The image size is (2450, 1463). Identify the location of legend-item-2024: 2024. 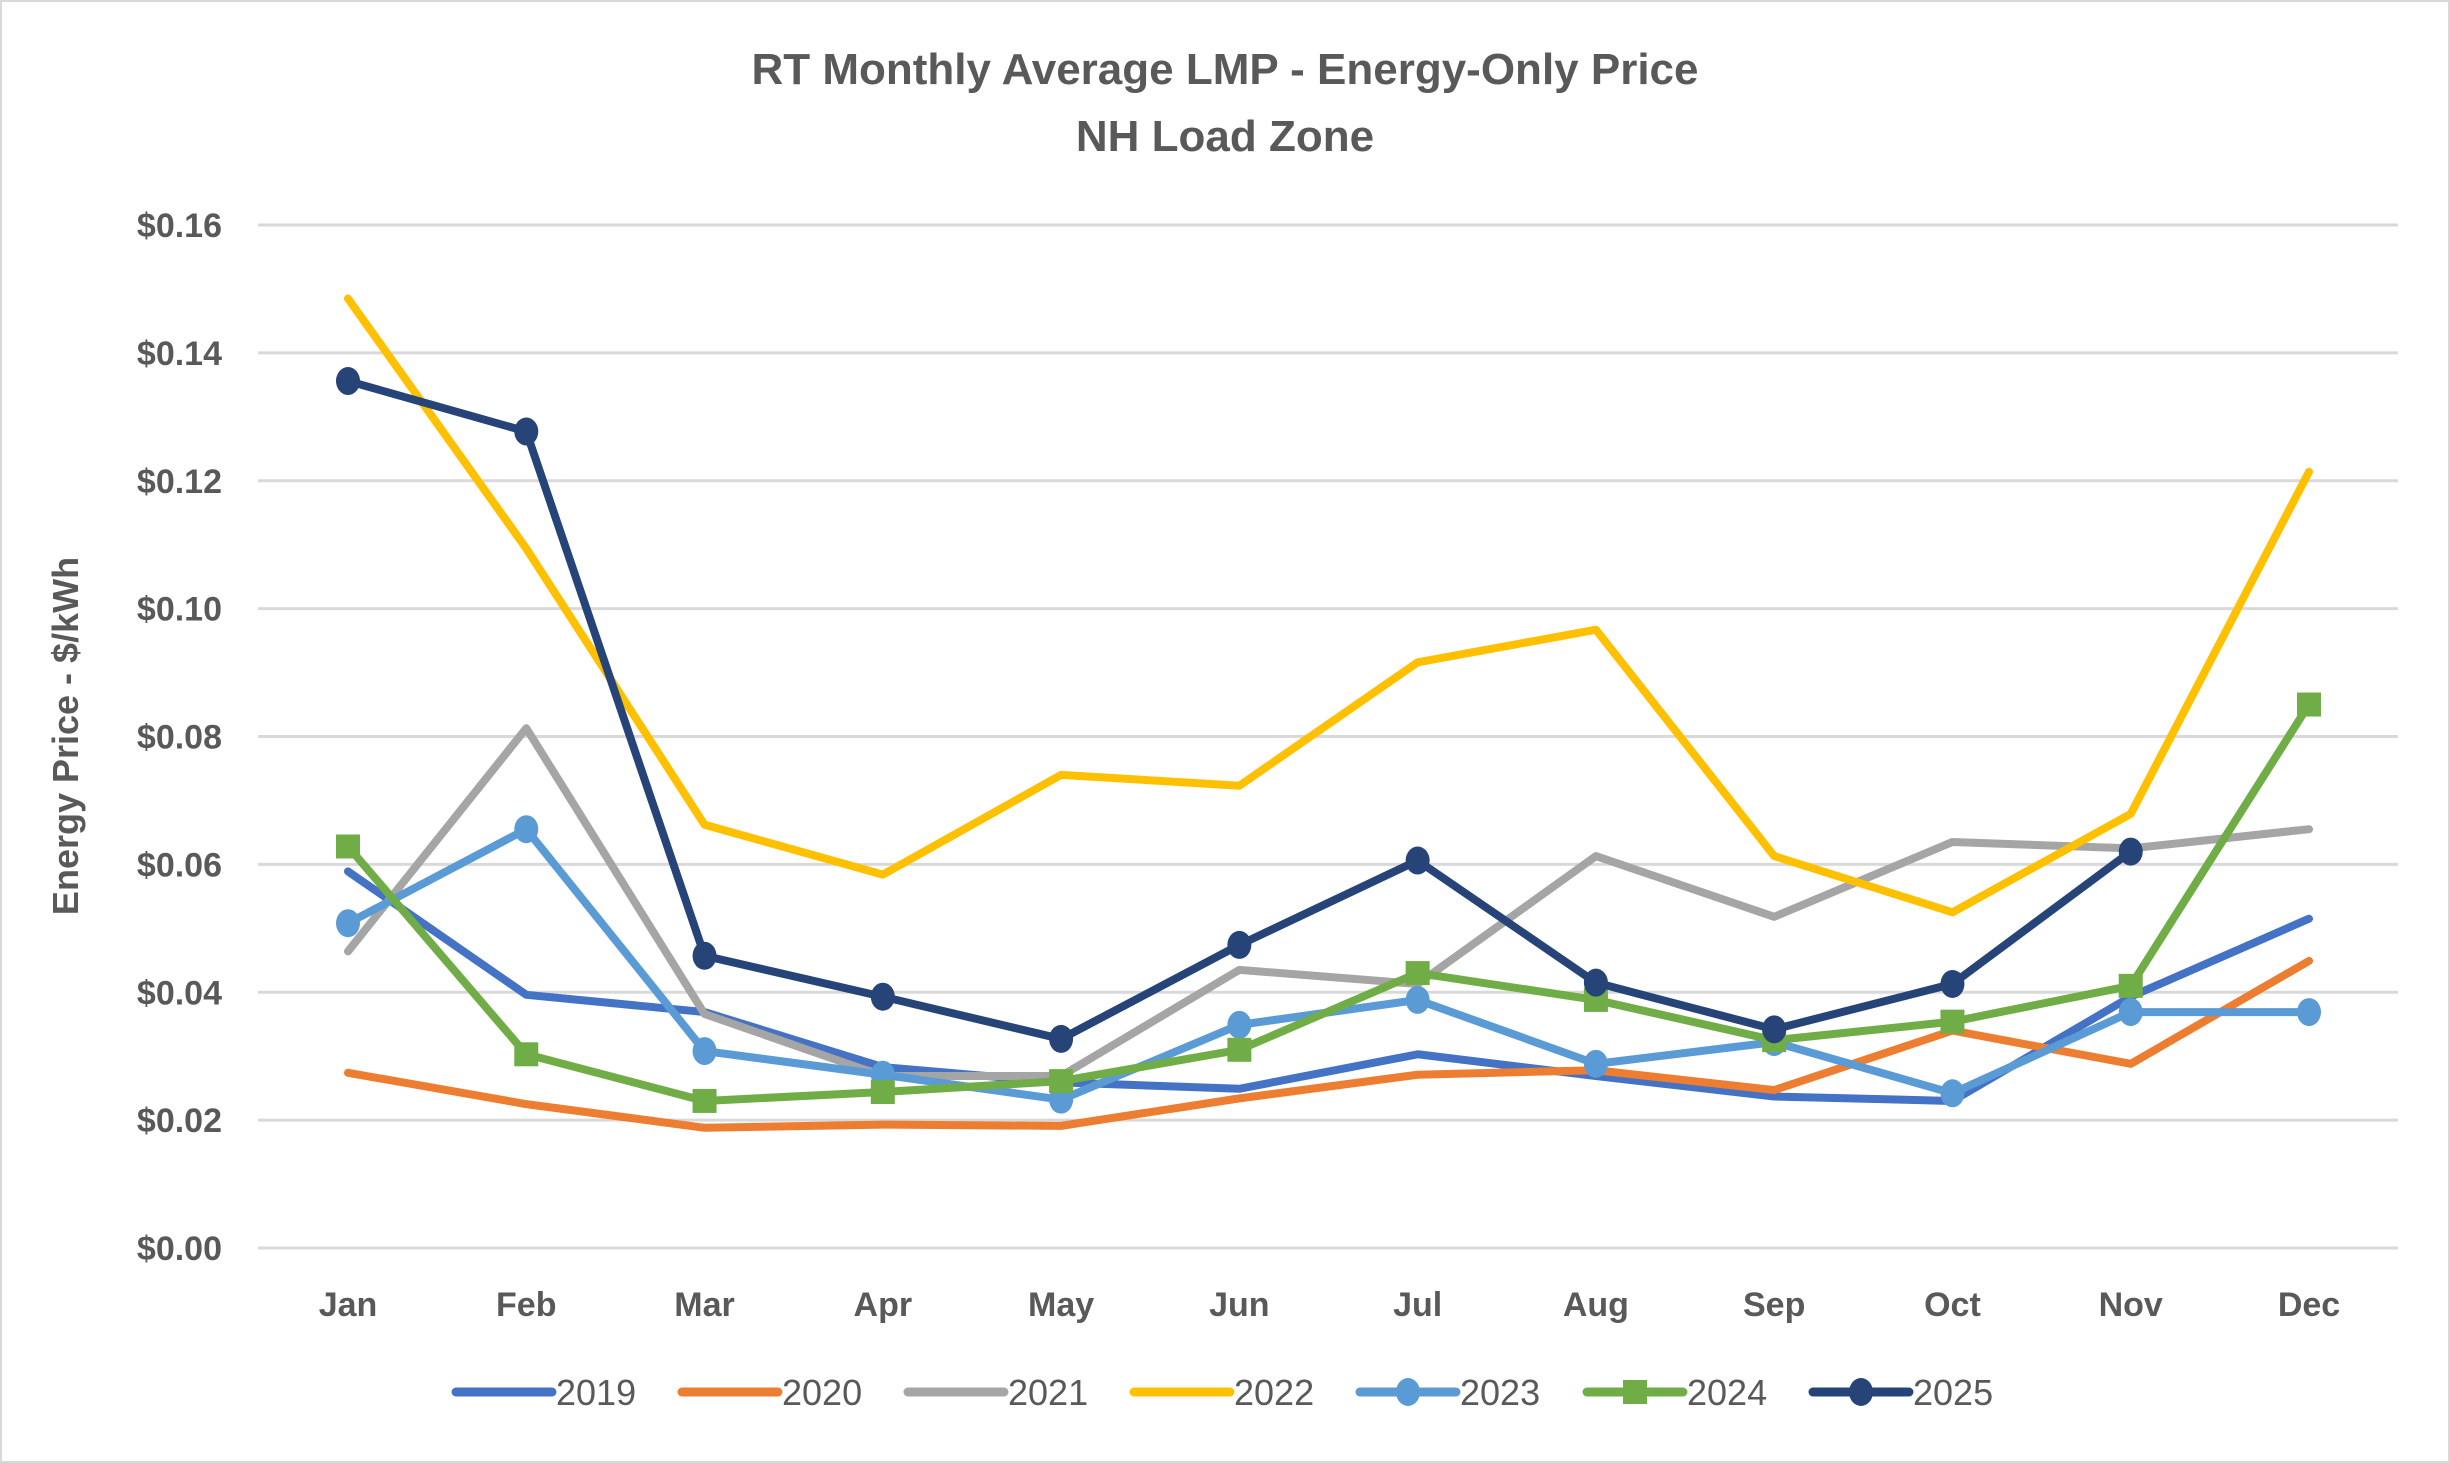
(1674, 1392).